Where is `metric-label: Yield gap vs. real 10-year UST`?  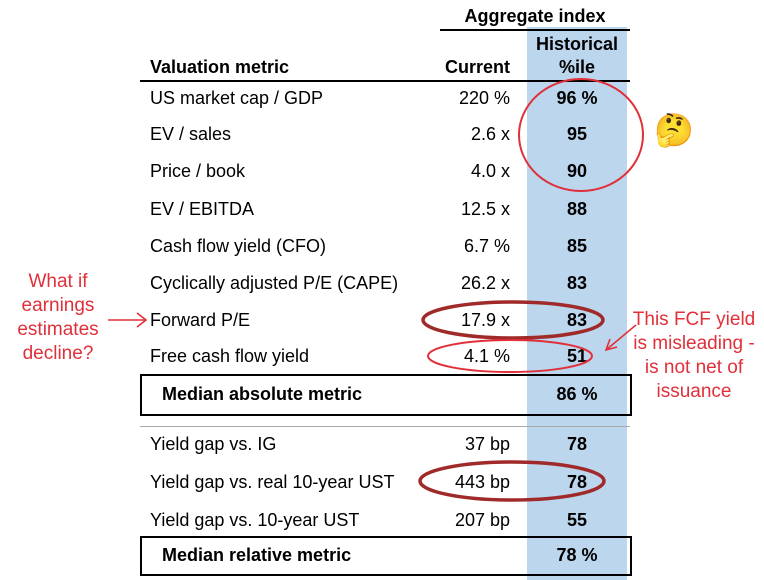
metric-label: Yield gap vs. real 10-year UST is located at coordinates (272, 482).